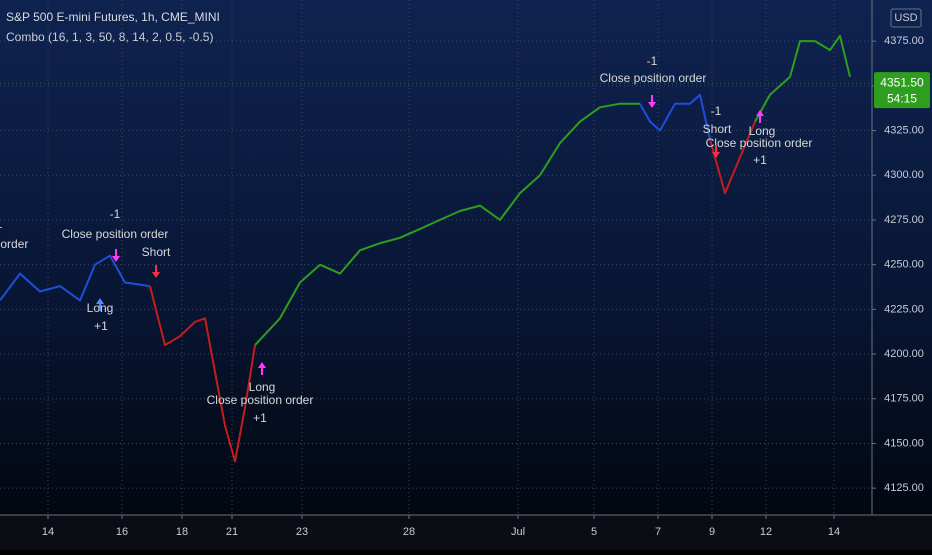 Image resolution: width=932 pixels, height=555 pixels. What do you see at coordinates (904, 488) in the screenshot?
I see `y-tick-label: 4125.00` at bounding box center [904, 488].